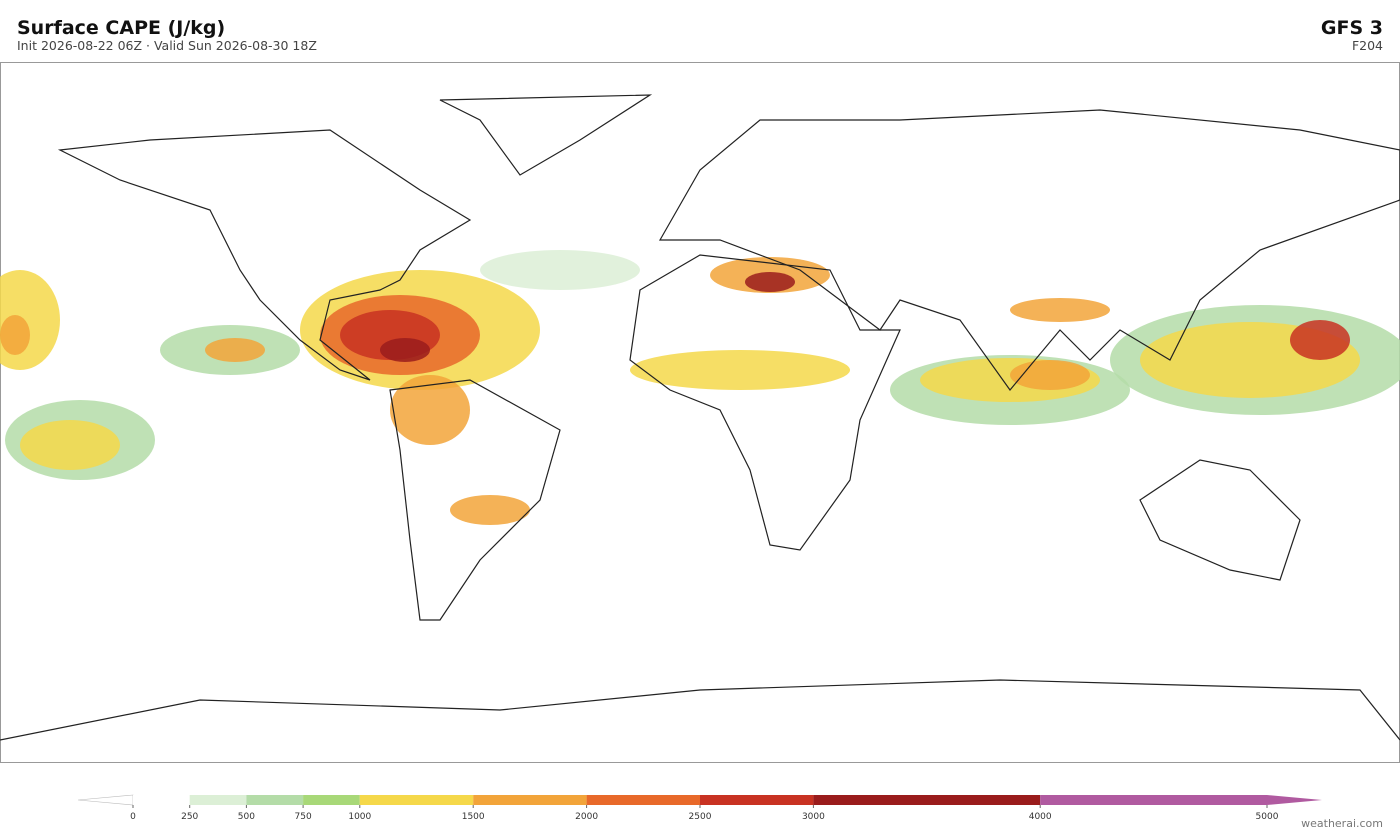 The height and width of the screenshot is (837, 1400). I want to click on south-america, so click(475, 500).